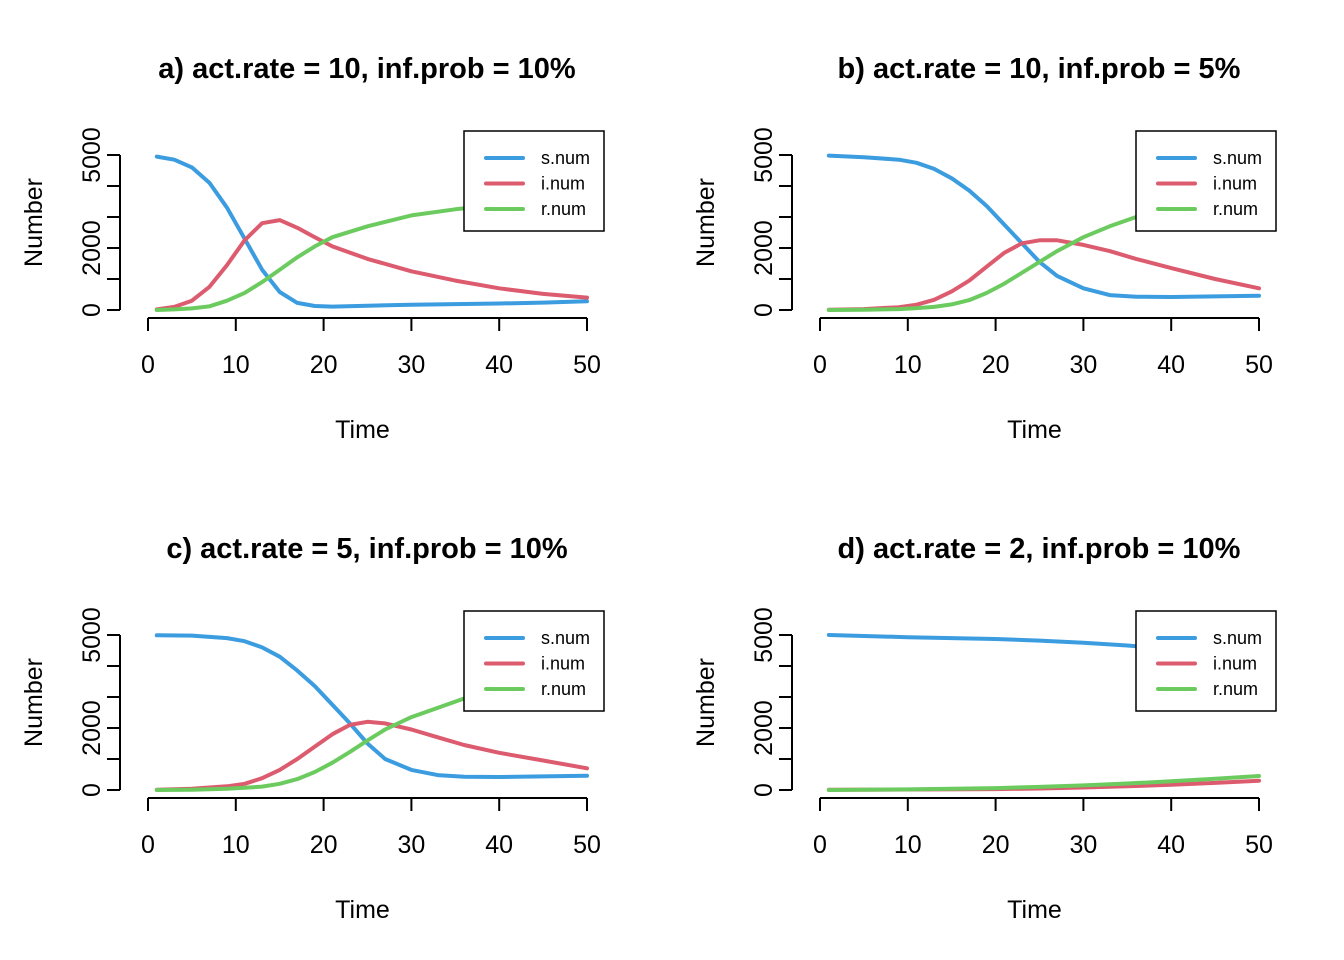 The height and width of the screenshot is (960, 1344). Describe the element at coordinates (1043, 783) in the screenshot. I see `series-line-r-num` at that location.